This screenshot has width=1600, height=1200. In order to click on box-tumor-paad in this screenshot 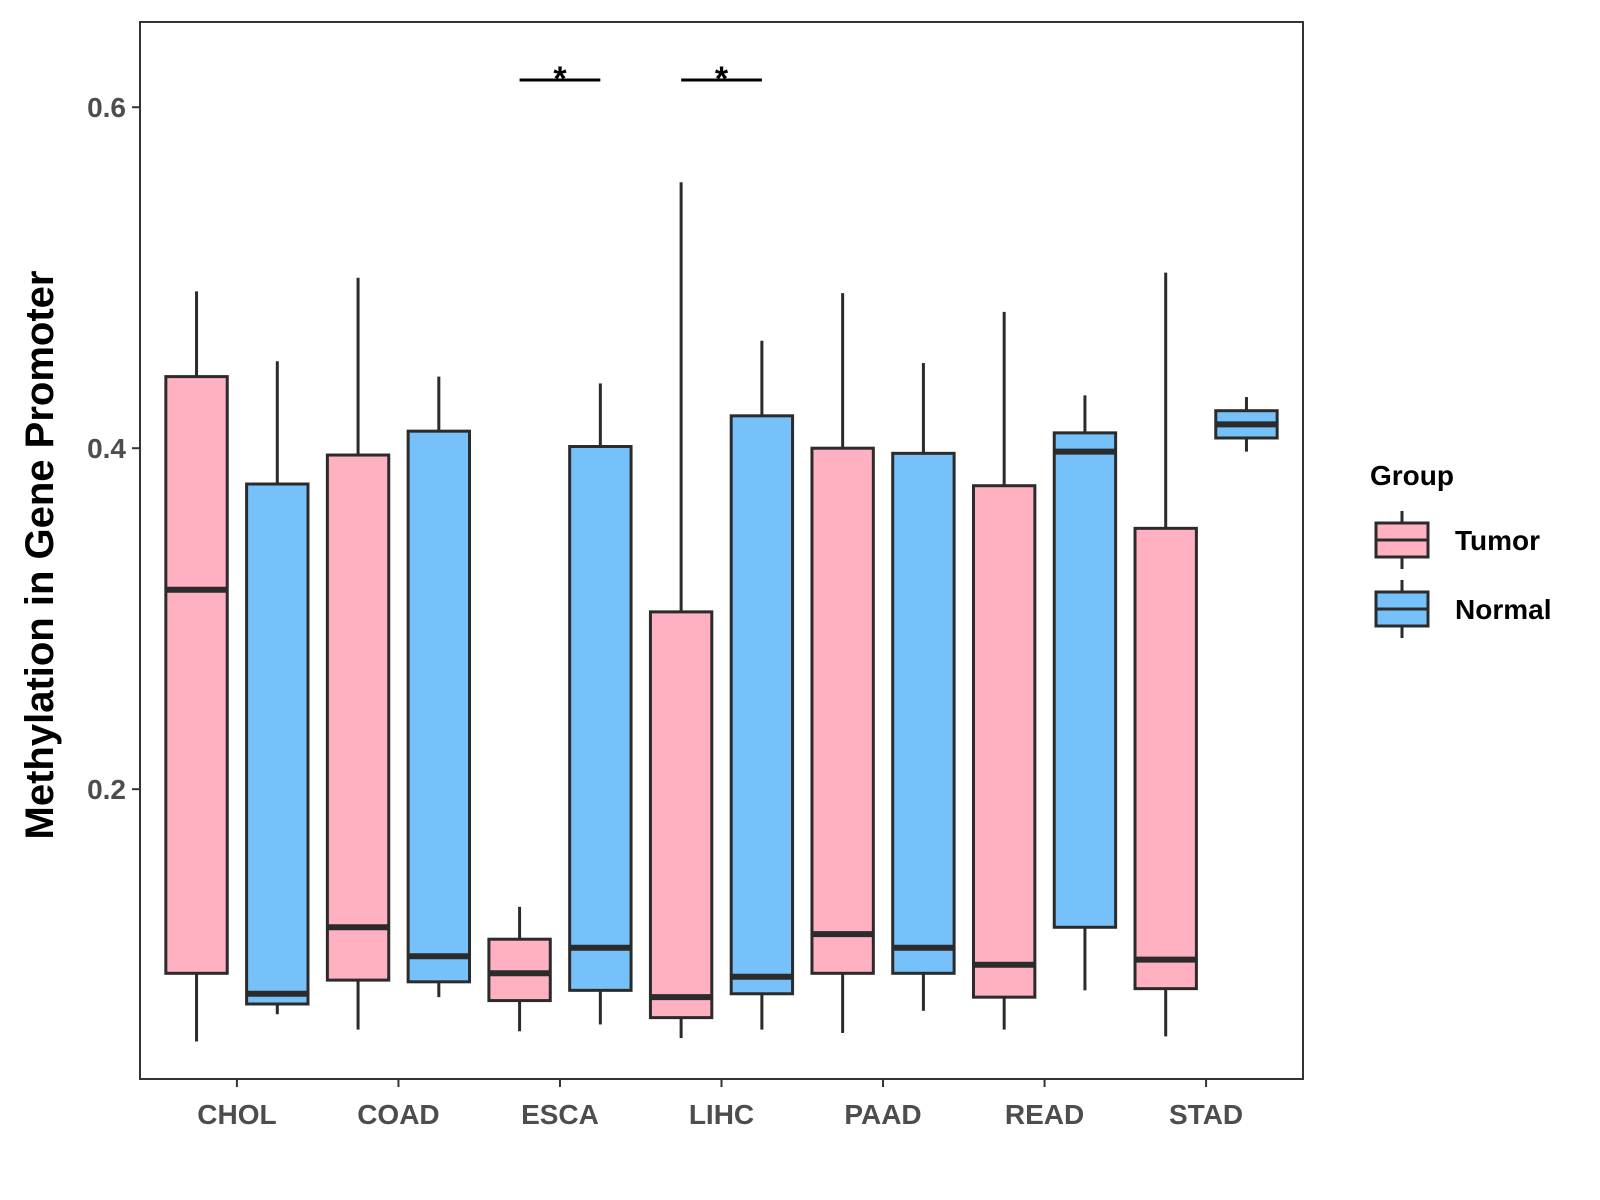, I will do `click(842, 663)`.